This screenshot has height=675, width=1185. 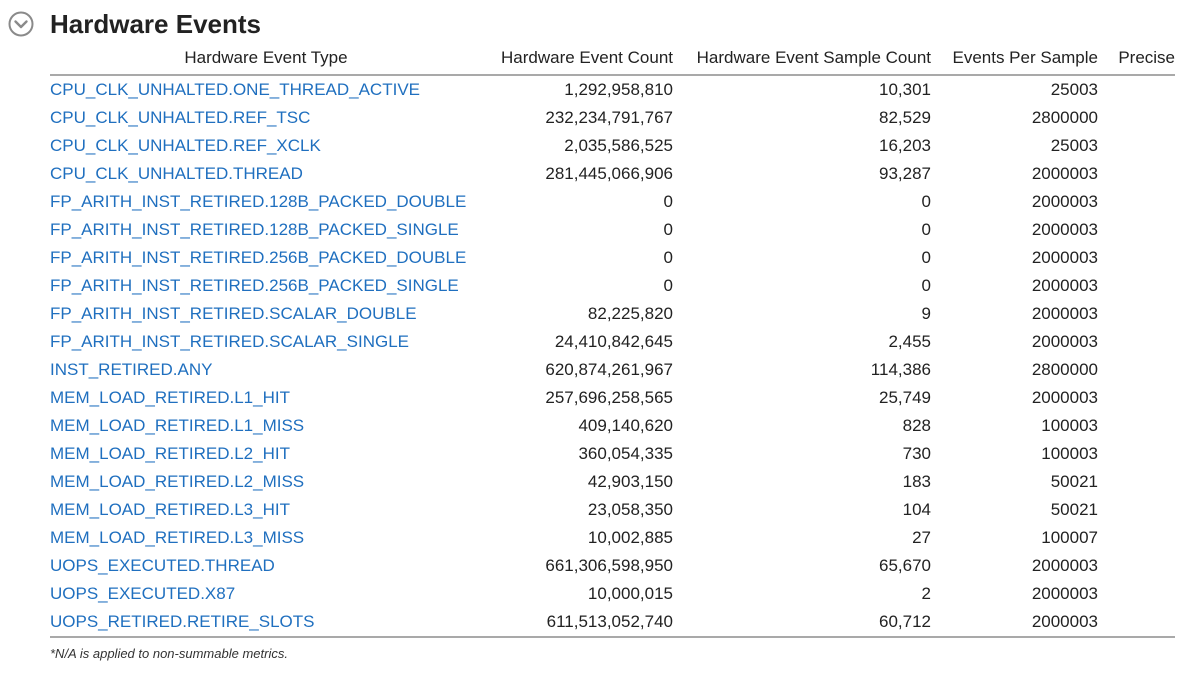 What do you see at coordinates (916, 425) in the screenshot?
I see `sample-count-cell: 828` at bounding box center [916, 425].